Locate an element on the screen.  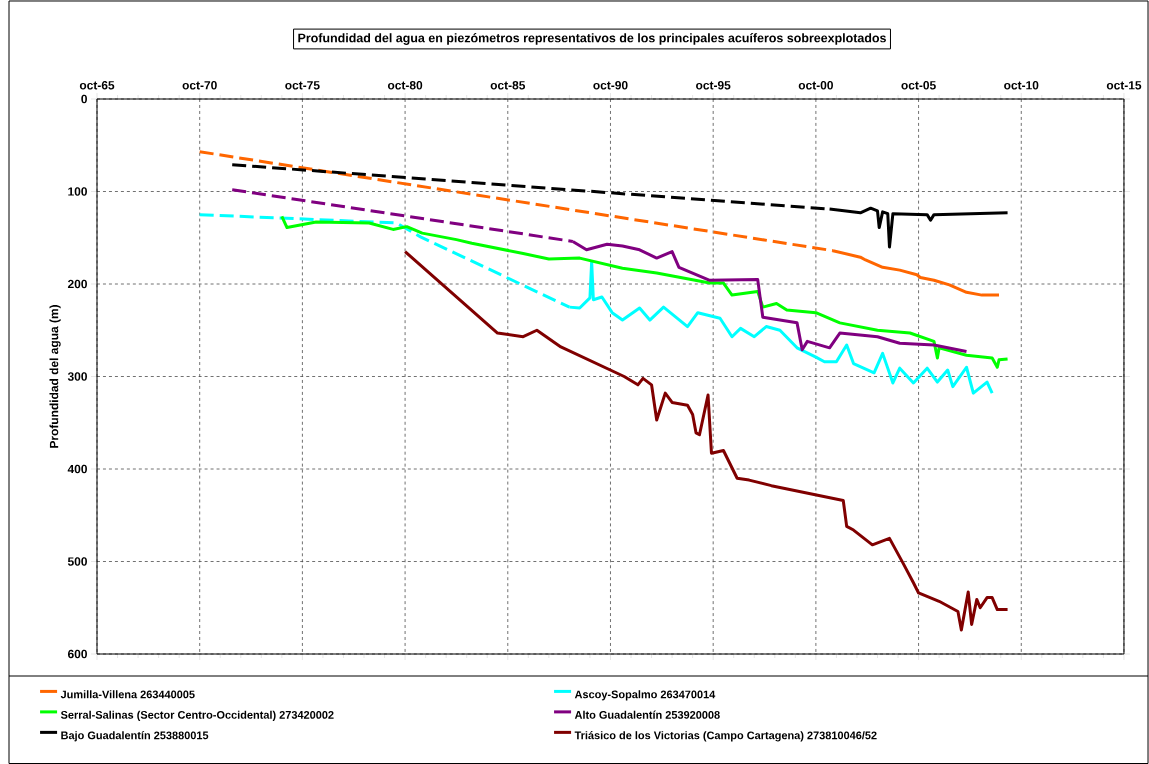
x-tick-label: oct-75 is located at coordinates (302, 85).